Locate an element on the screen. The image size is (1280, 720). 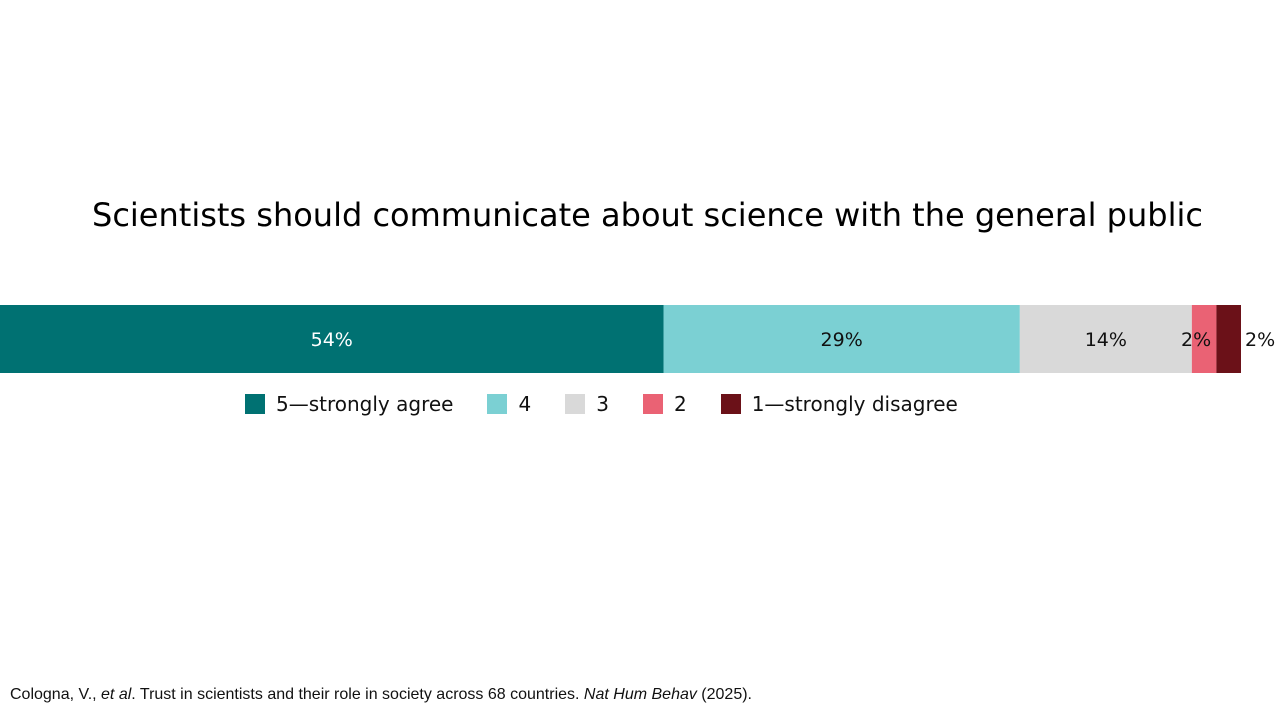
legend-swatch-strongly-agree is located at coordinates (255, 404).